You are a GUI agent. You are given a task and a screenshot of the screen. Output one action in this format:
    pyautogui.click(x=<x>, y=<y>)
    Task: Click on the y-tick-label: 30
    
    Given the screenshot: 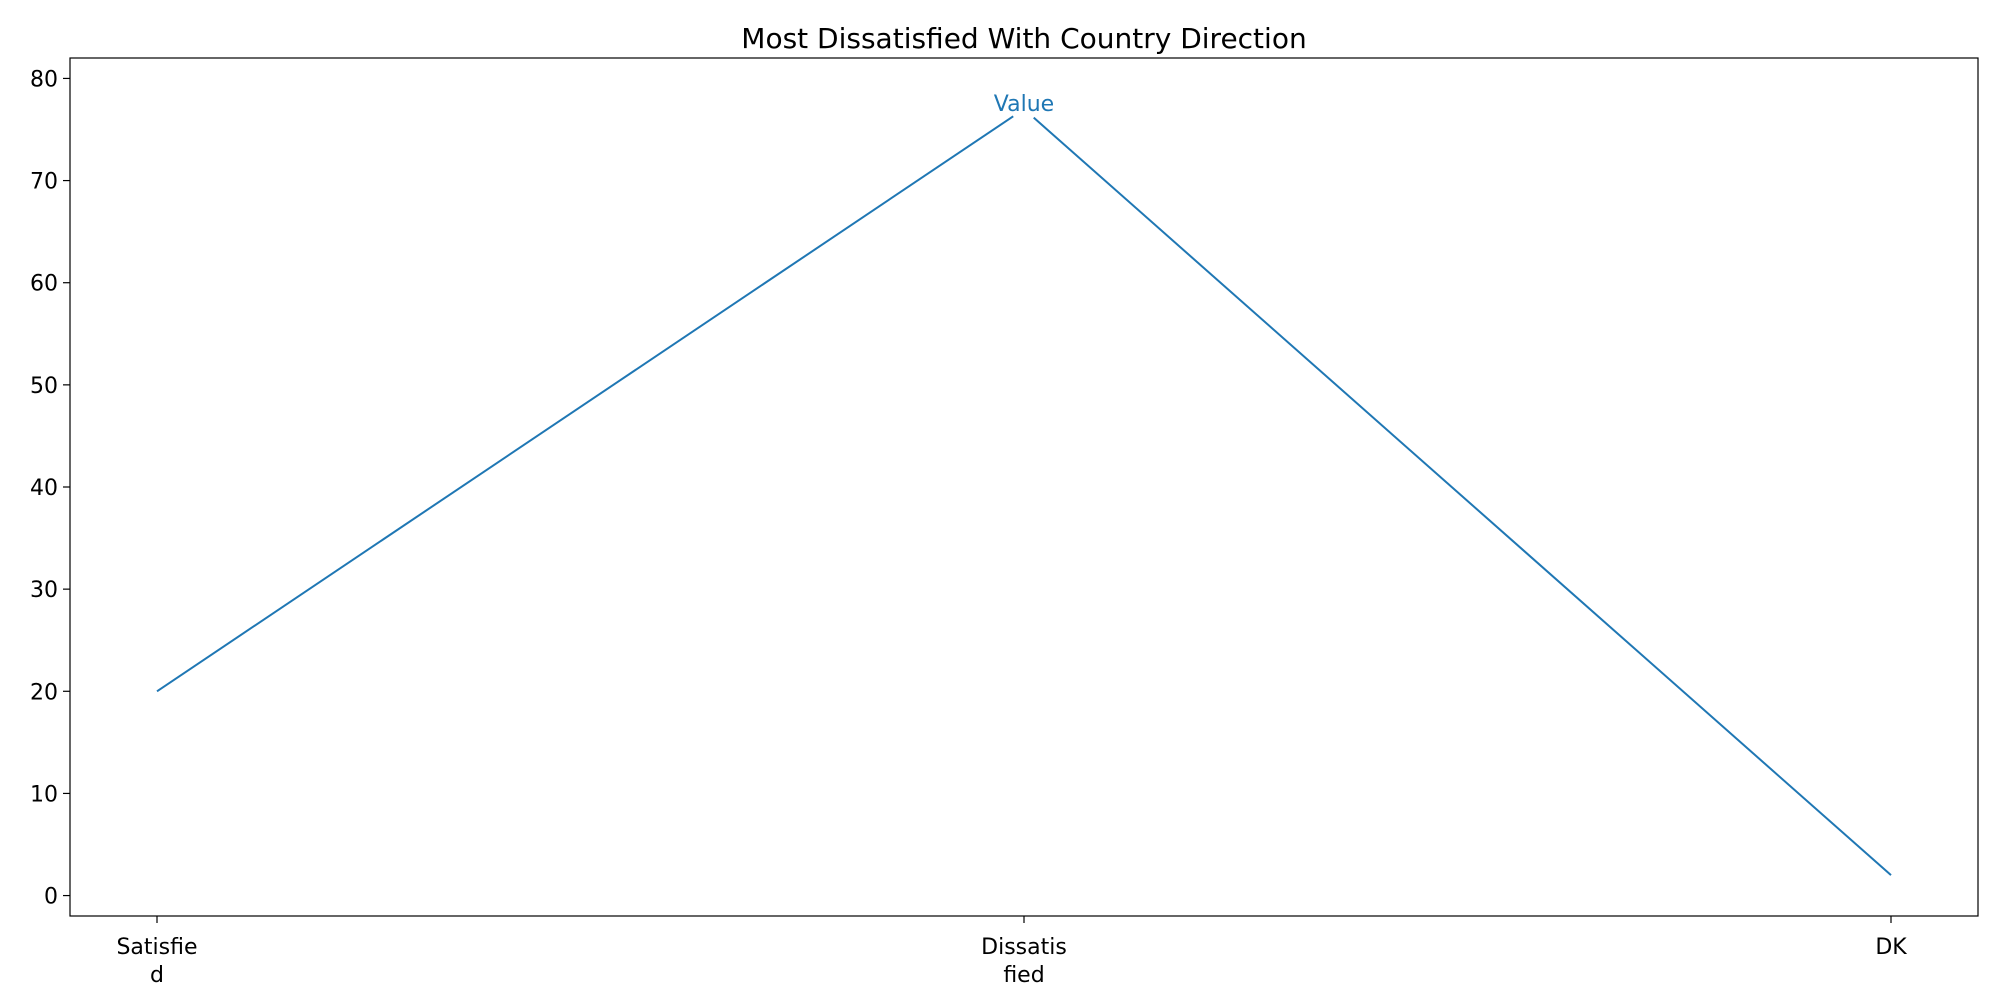 What is the action you would take?
    pyautogui.click(x=44, y=590)
    